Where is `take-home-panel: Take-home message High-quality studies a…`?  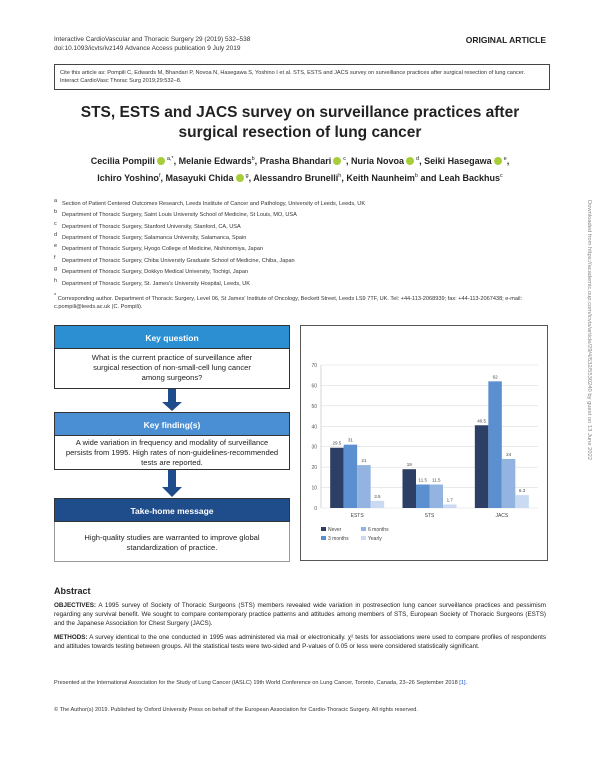
take-home-panel: Take-home message High-quality studies a… is located at coordinates (172, 530).